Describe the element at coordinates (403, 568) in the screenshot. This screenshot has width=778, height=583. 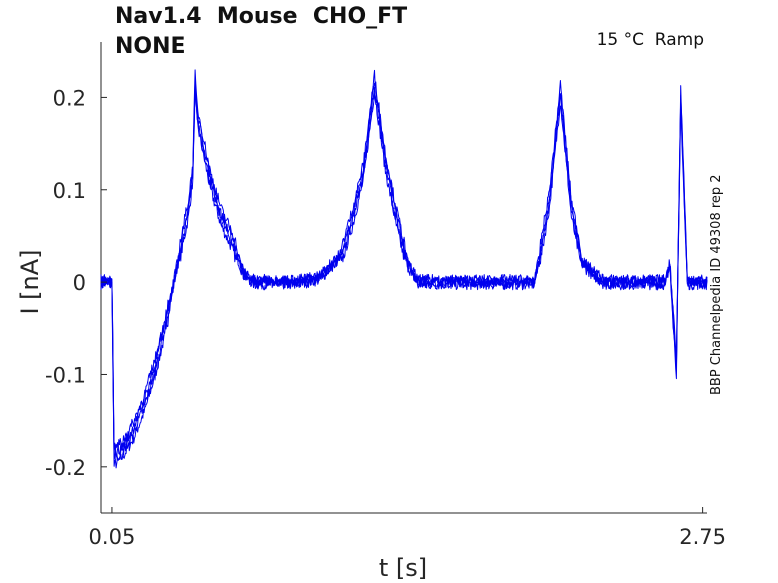
I see `x-axis-label: t [s]` at that location.